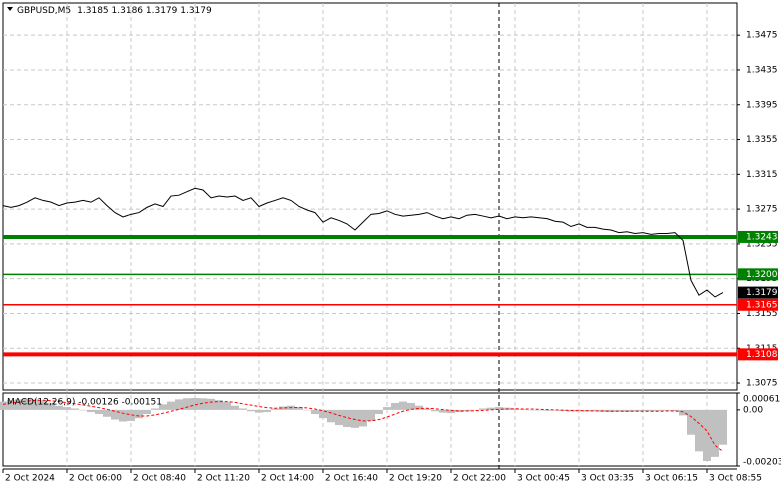 Image resolution: width=781 pixels, height=489 pixels. Describe the element at coordinates (762, 210) in the screenshot. I see `y-tick-label: 1.3275` at that location.